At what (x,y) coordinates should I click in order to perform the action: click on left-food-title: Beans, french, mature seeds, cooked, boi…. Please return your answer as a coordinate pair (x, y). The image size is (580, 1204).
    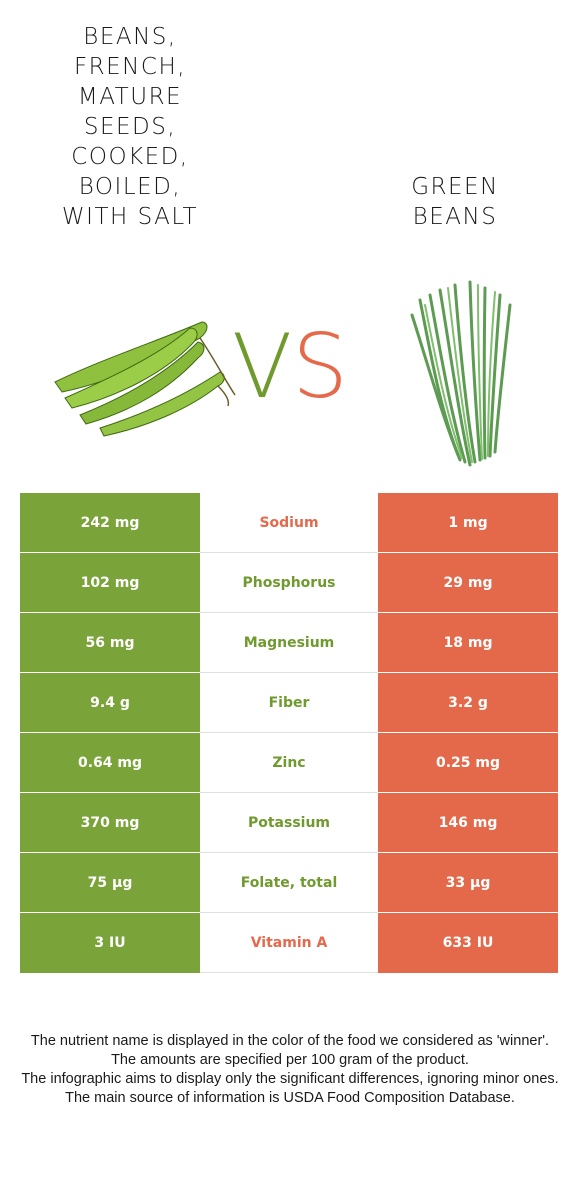
    Looking at the image, I should click on (130, 127).